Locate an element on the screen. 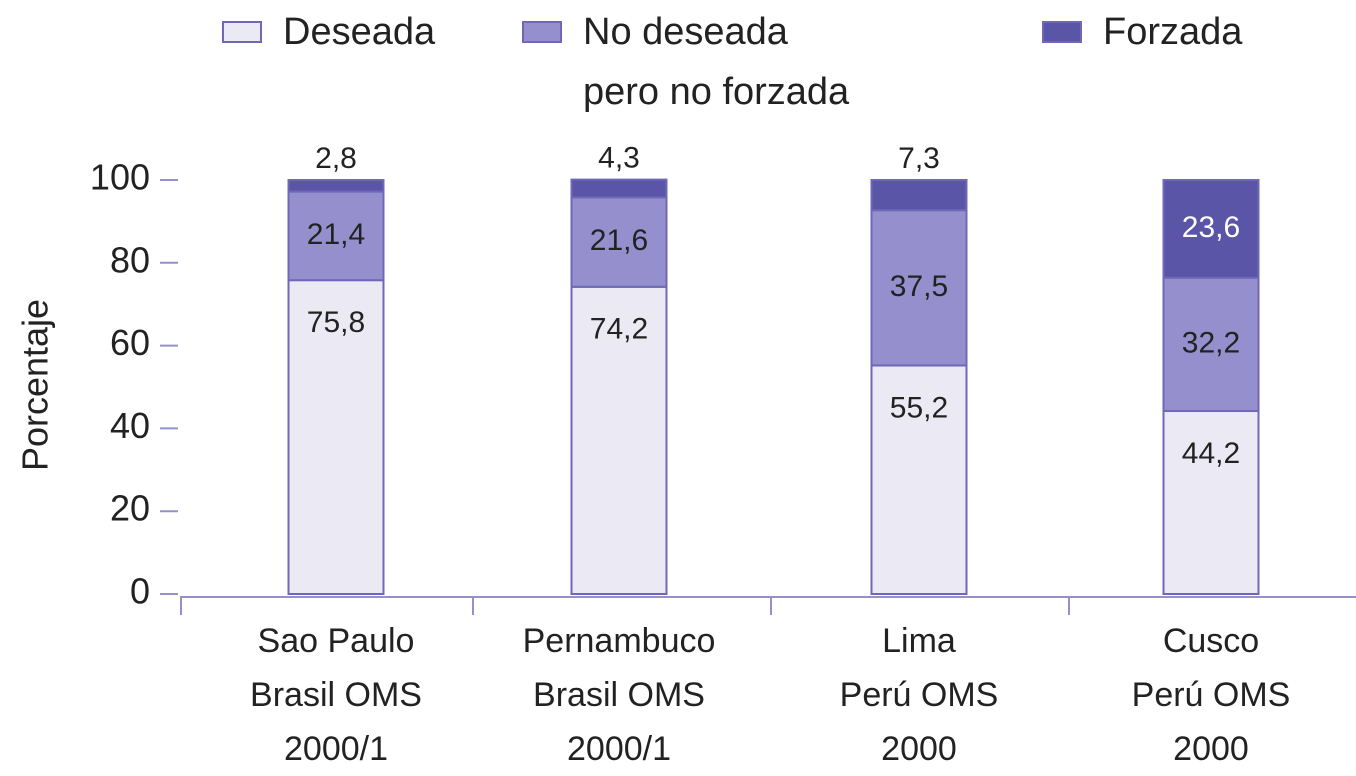 The width and height of the screenshot is (1356, 776). value-label: 21,6 is located at coordinates (619, 240).